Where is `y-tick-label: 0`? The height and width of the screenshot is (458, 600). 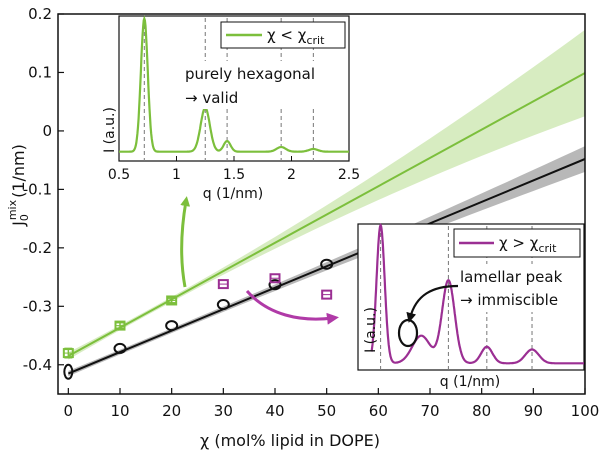 y-tick-label: 0 is located at coordinates (47, 131).